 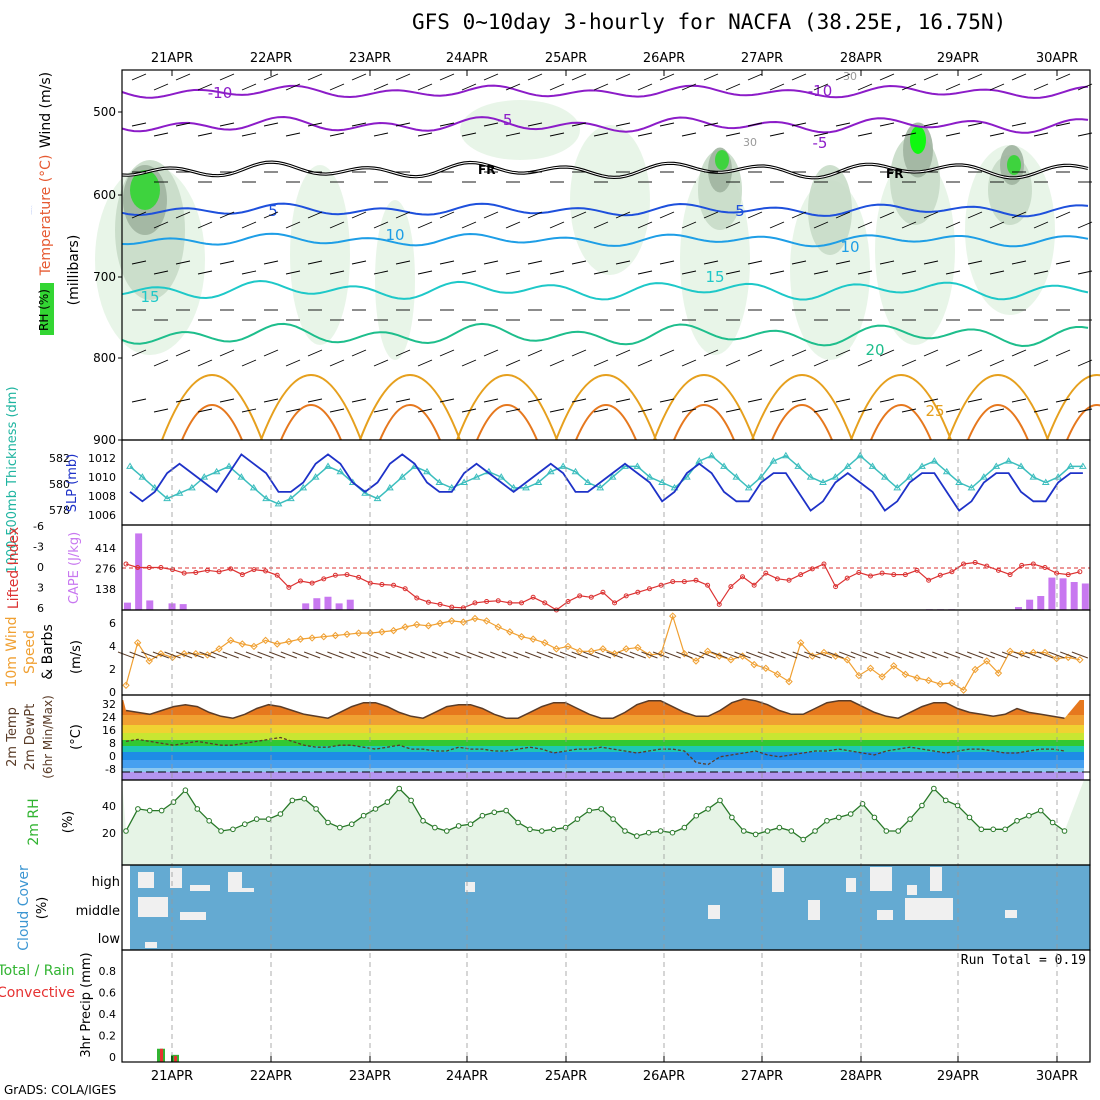 I want to click on wind-tick: 0, so click(x=112, y=692).